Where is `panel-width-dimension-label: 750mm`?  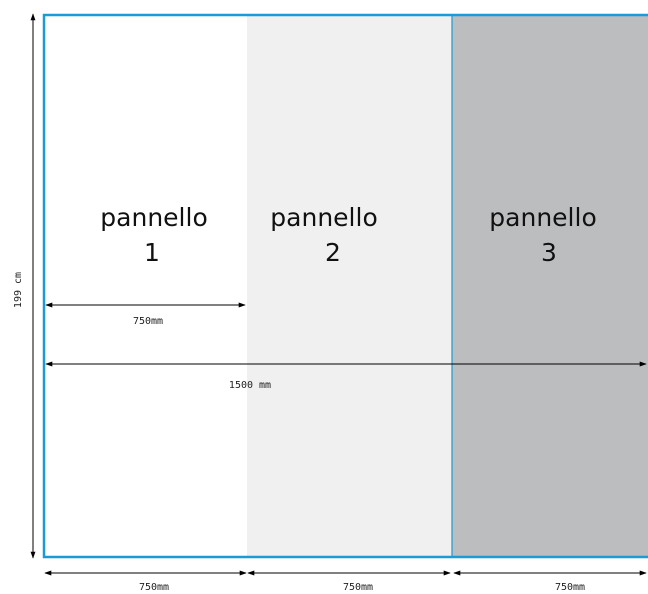 panel-width-dimension-label: 750mm is located at coordinates (148, 321).